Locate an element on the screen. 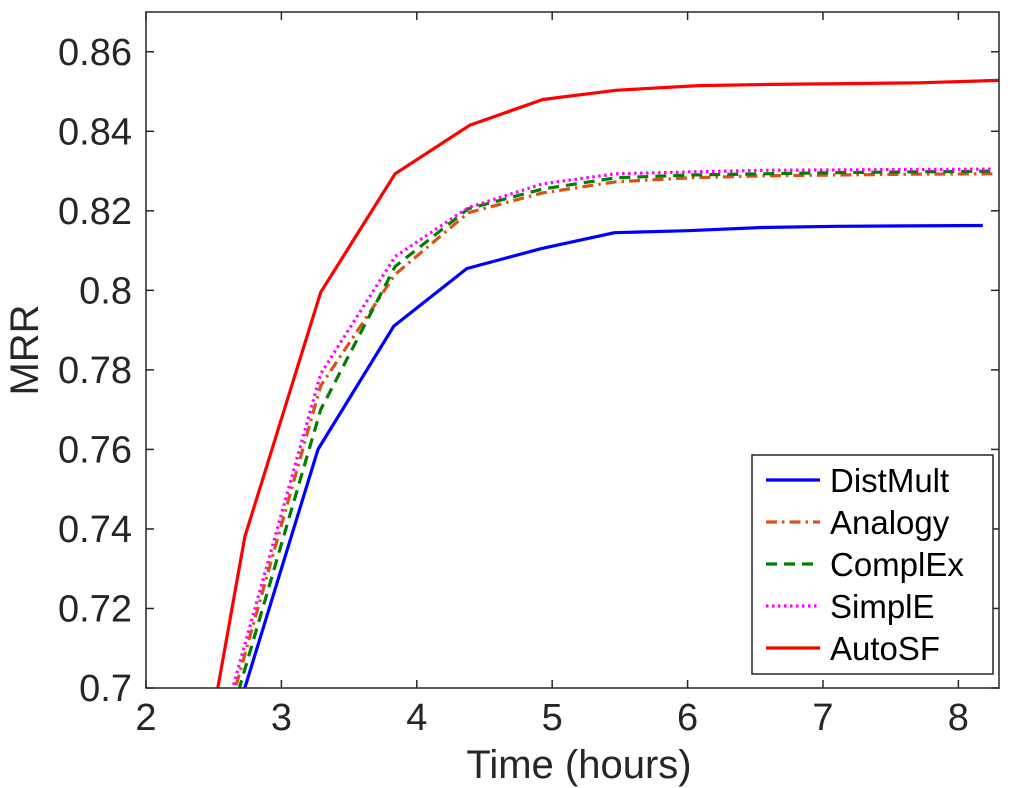  legend-label-autosf: AutoSF is located at coordinates (885, 648).